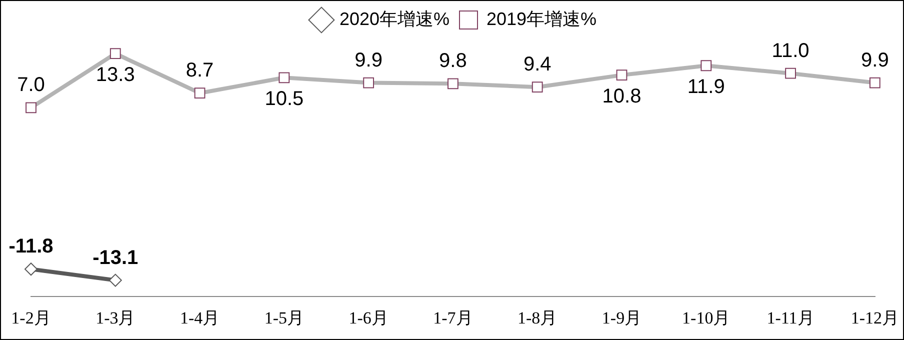 This screenshot has height=340, width=904. What do you see at coordinates (706, 318) in the screenshot?
I see `x-tick-label: 1-10月` at bounding box center [706, 318].